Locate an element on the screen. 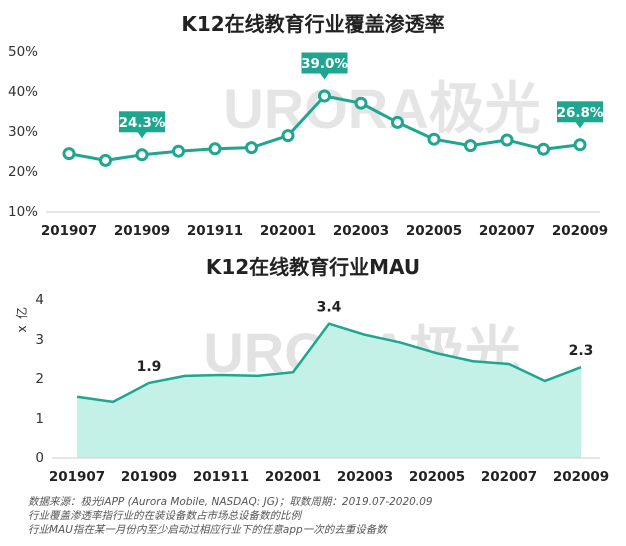 The height and width of the screenshot is (546, 626). chart1-x-tick: 201909 is located at coordinates (142, 231).